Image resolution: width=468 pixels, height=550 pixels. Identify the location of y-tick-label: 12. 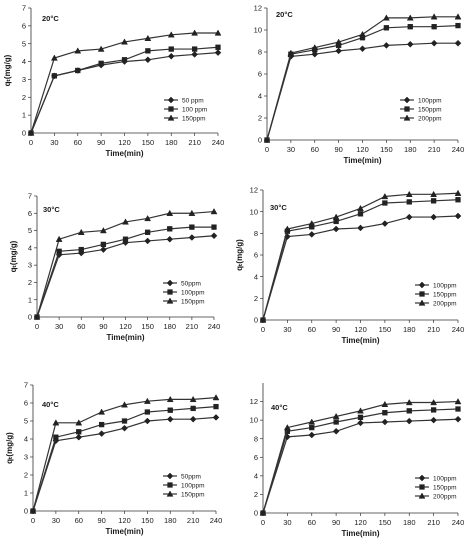
(258, 8).